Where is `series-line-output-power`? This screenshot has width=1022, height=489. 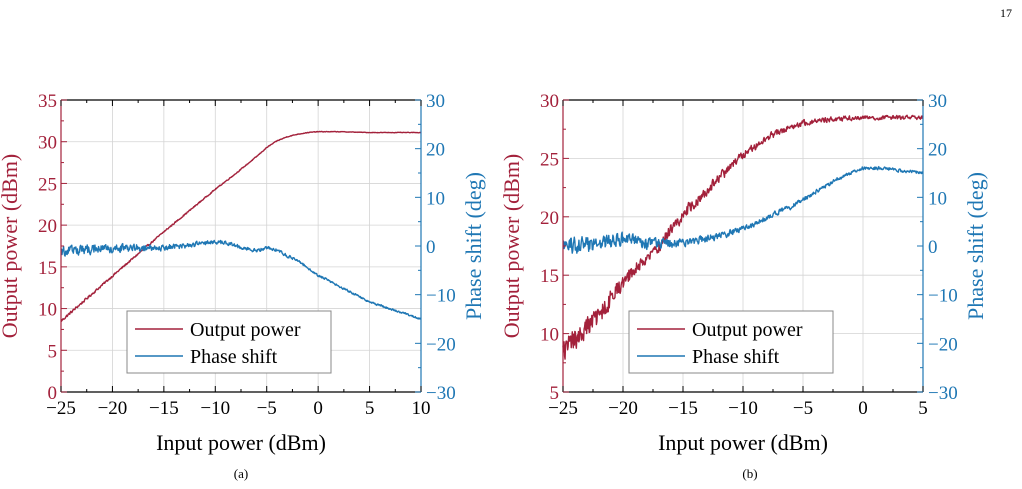
series-line-output-power is located at coordinates (241, 226).